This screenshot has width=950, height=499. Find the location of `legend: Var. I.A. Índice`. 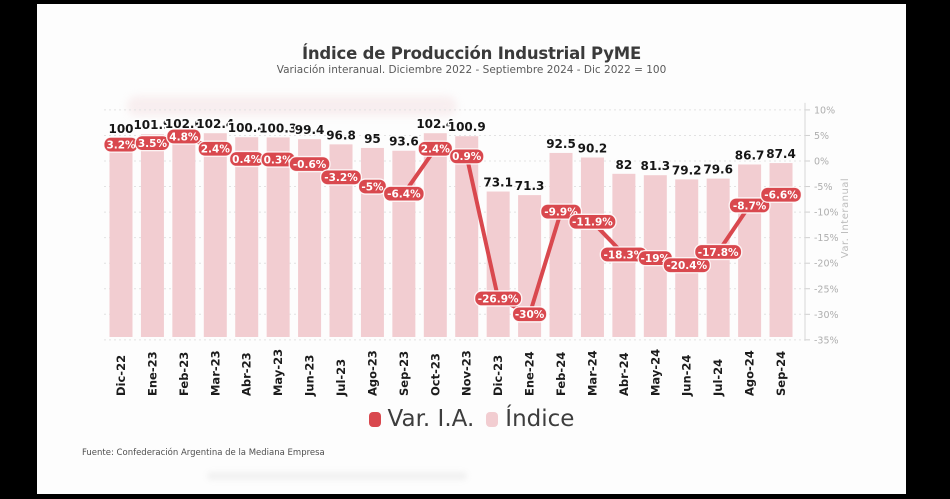

legend: Var. I.A. Índice is located at coordinates (471, 419).